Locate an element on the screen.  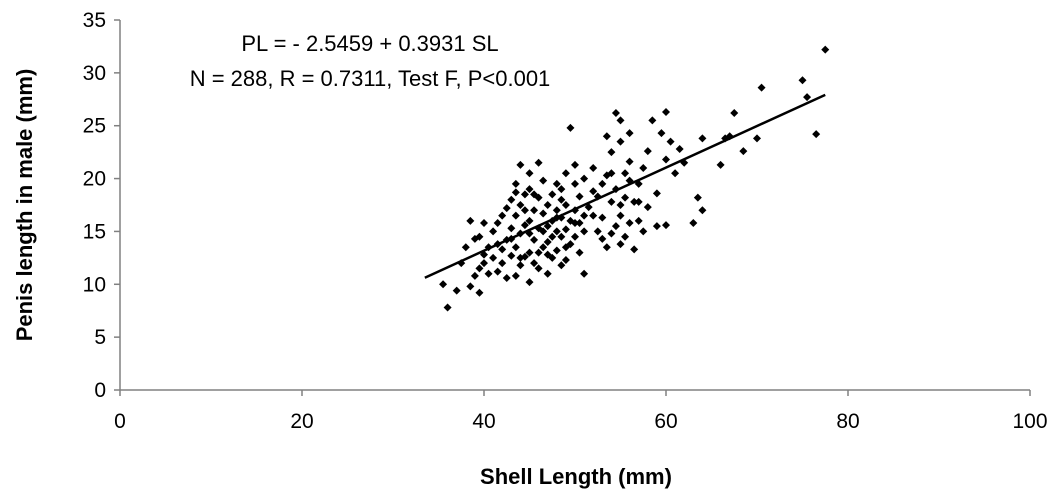
trendline-group is located at coordinates (625, 186).